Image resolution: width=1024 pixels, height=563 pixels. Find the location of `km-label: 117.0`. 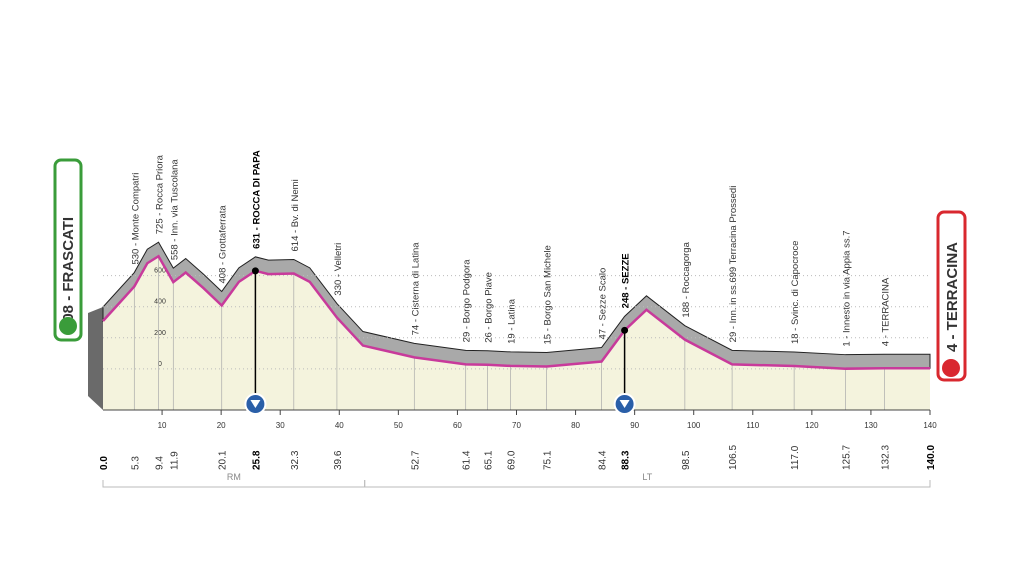

km-label: 117.0 is located at coordinates (795, 457).